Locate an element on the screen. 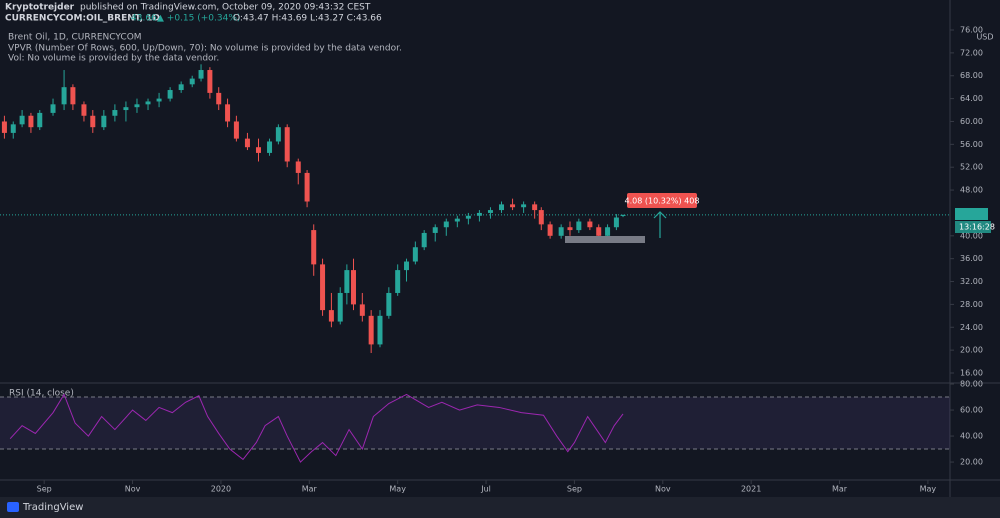  footer-logo is located at coordinates (13, 507).